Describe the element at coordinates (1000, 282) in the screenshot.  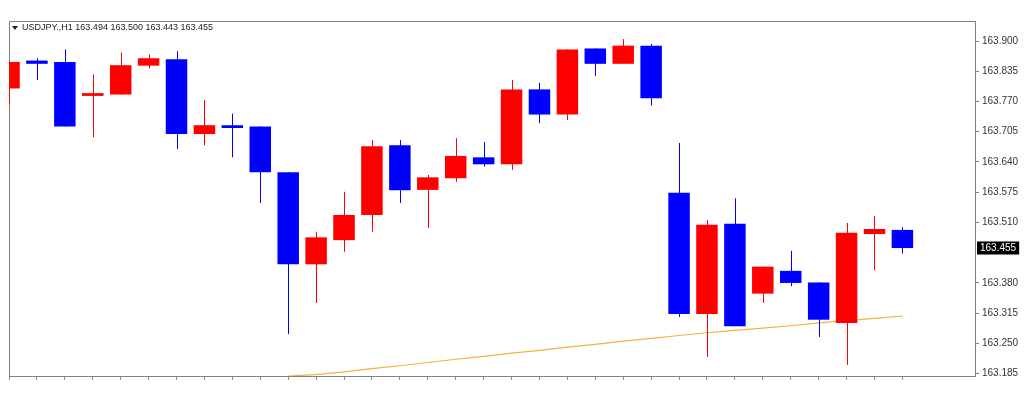
I see `y-tick-label: 163.380` at that location.